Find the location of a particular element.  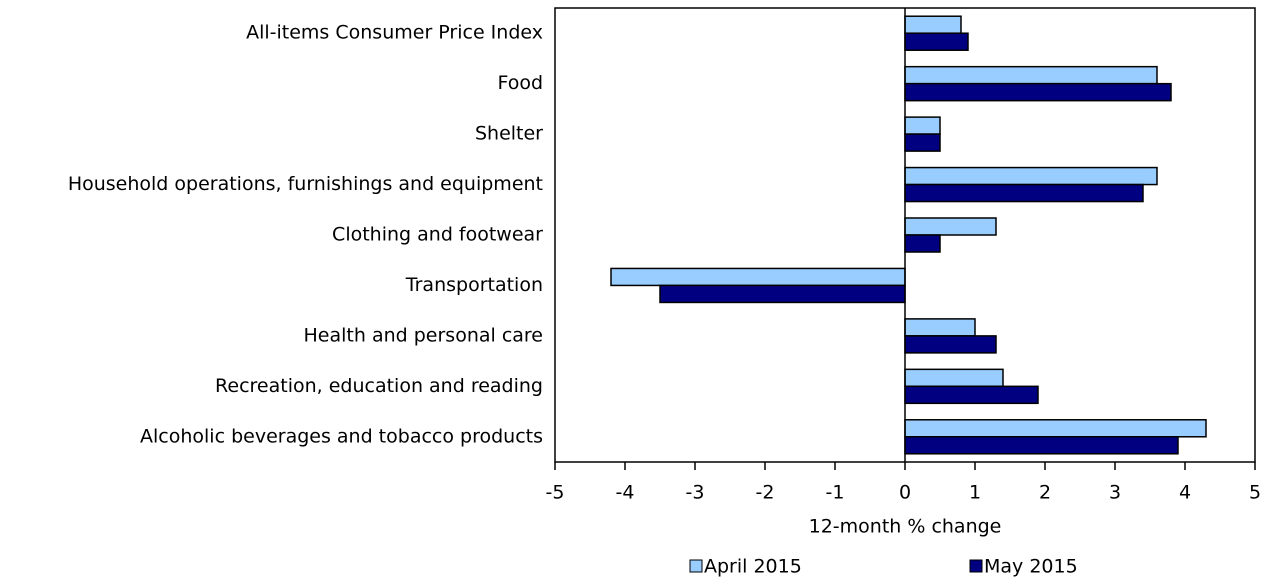

y-tick-label: Health and personal care is located at coordinates (423, 335).